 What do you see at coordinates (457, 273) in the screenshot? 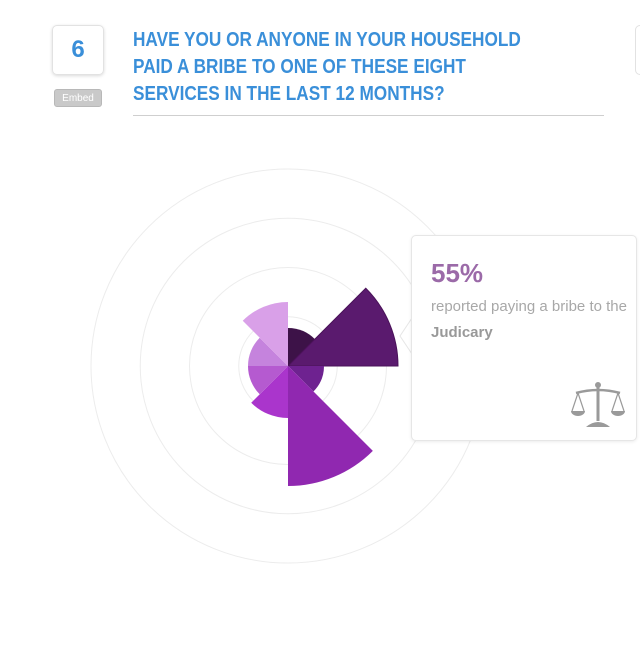
I see `tooltip-value: 55%` at bounding box center [457, 273].